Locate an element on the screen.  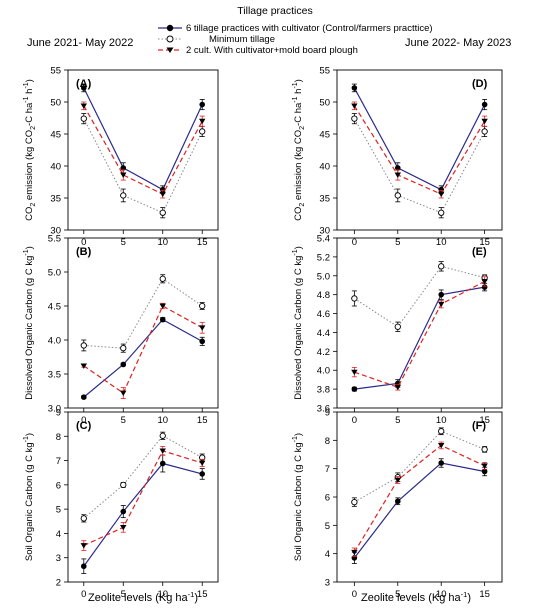
y-axis-title: Soil Organic Carbon (g C kg-1) is located at coordinates (298, 497).